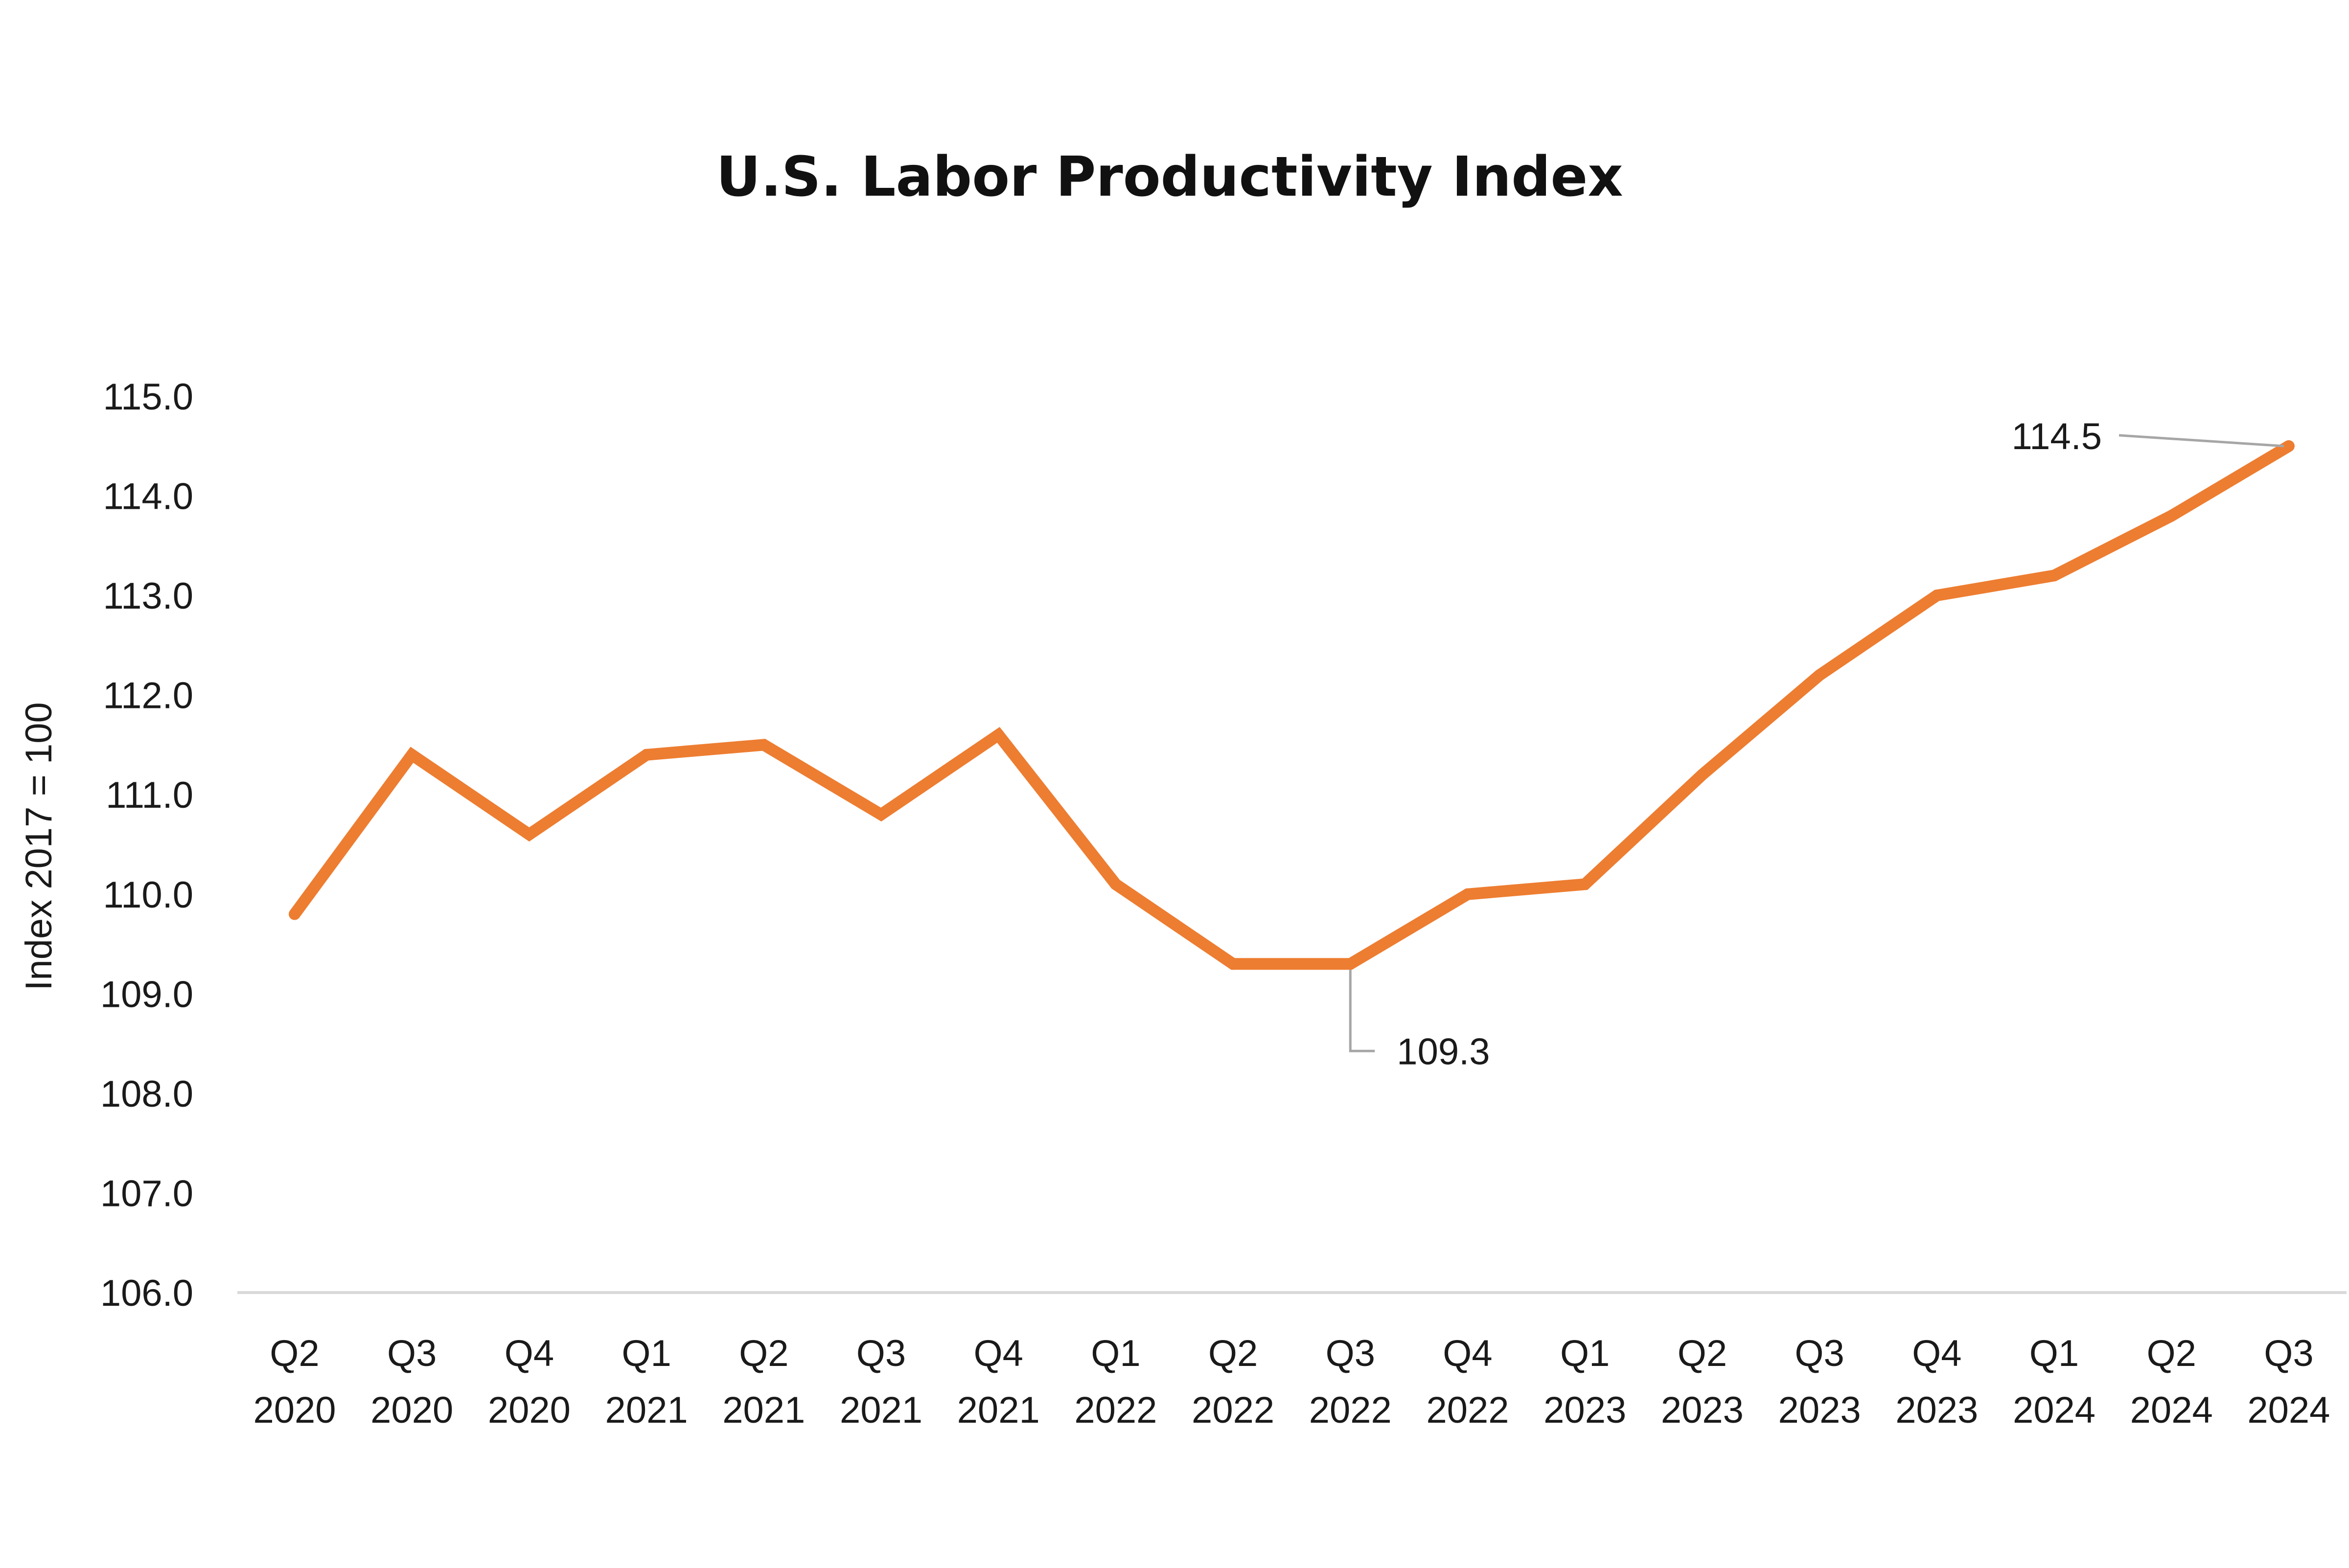 Image resolution: width=2349 pixels, height=1568 pixels. Describe the element at coordinates (149, 795) in the screenshot. I see `y-tick-label: 111.0` at that location.